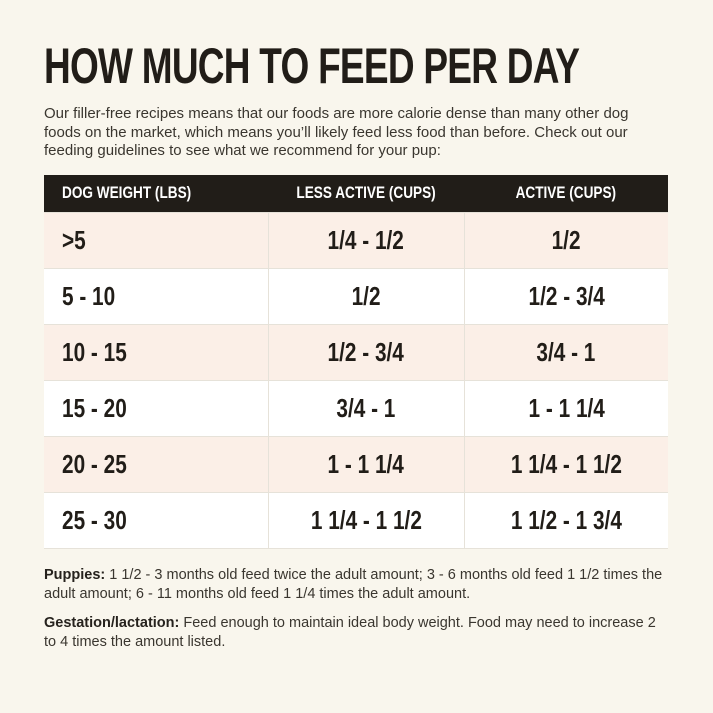 The width and height of the screenshot is (713, 713). What do you see at coordinates (156, 193) in the screenshot?
I see `column-header-dog-weight: DOG WEIGHT (LBS)` at bounding box center [156, 193].